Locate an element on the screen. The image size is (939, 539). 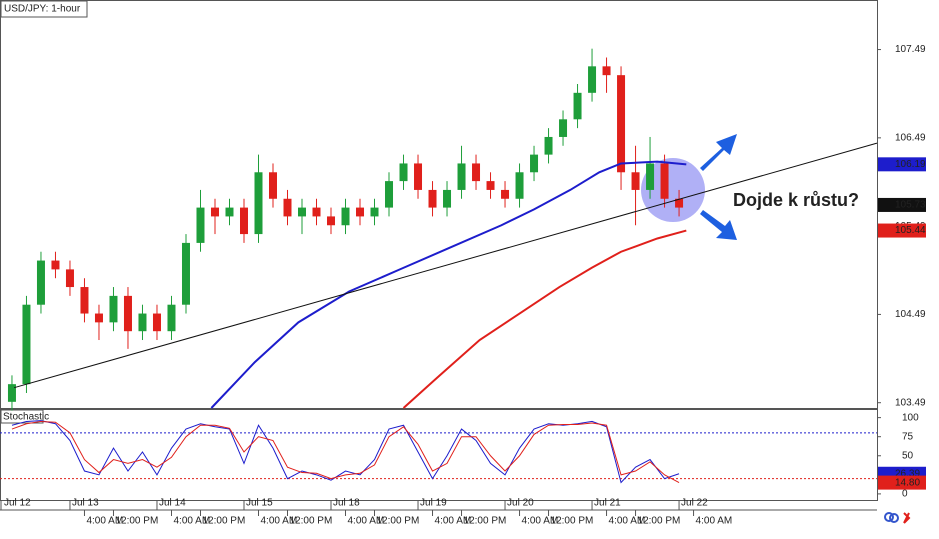
x-tick-label: Jul 13 is located at coordinates (85, 503).